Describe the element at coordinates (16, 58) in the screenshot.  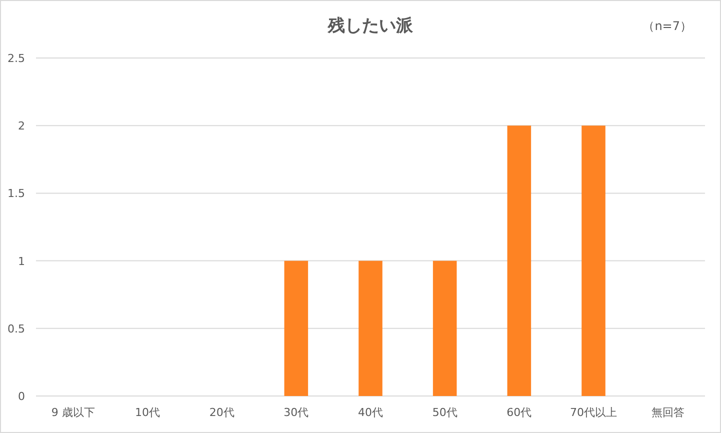
I see `y-tick-label: 2.5` at that location.